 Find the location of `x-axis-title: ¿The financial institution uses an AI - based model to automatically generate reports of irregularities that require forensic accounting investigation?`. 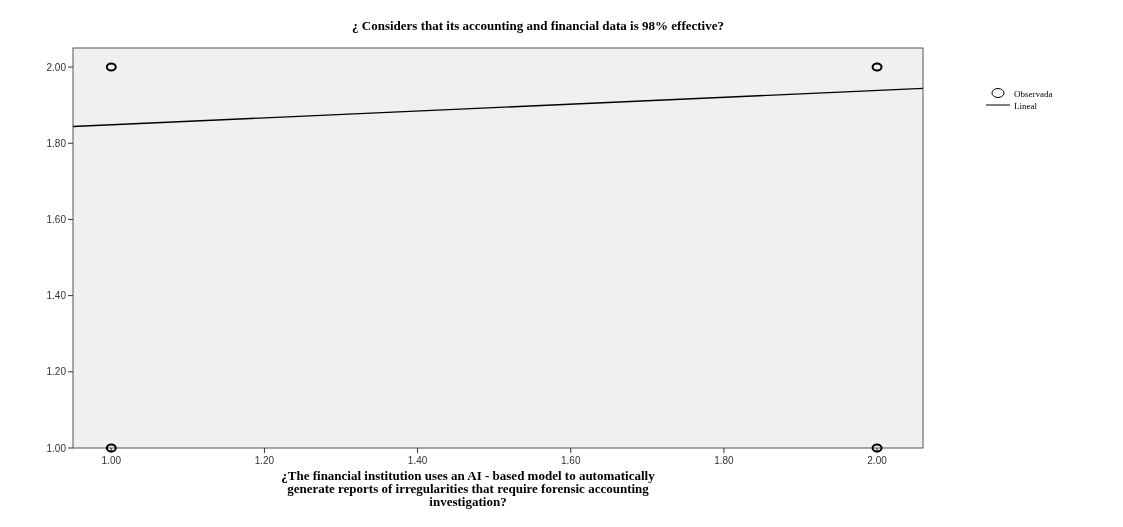

x-axis-title: ¿The financial institution uses an AI - based model to automatically generate reports of irregularities that require forensic accounting investigation? is located at coordinates (468, 488).